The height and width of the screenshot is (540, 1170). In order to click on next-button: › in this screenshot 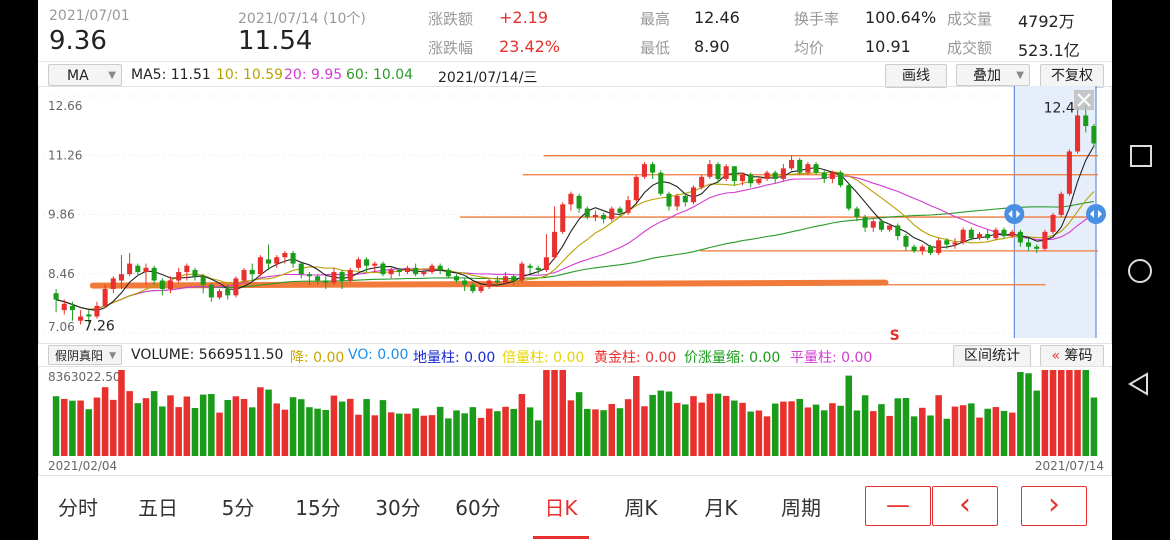, I will do `click(1054, 506)`.